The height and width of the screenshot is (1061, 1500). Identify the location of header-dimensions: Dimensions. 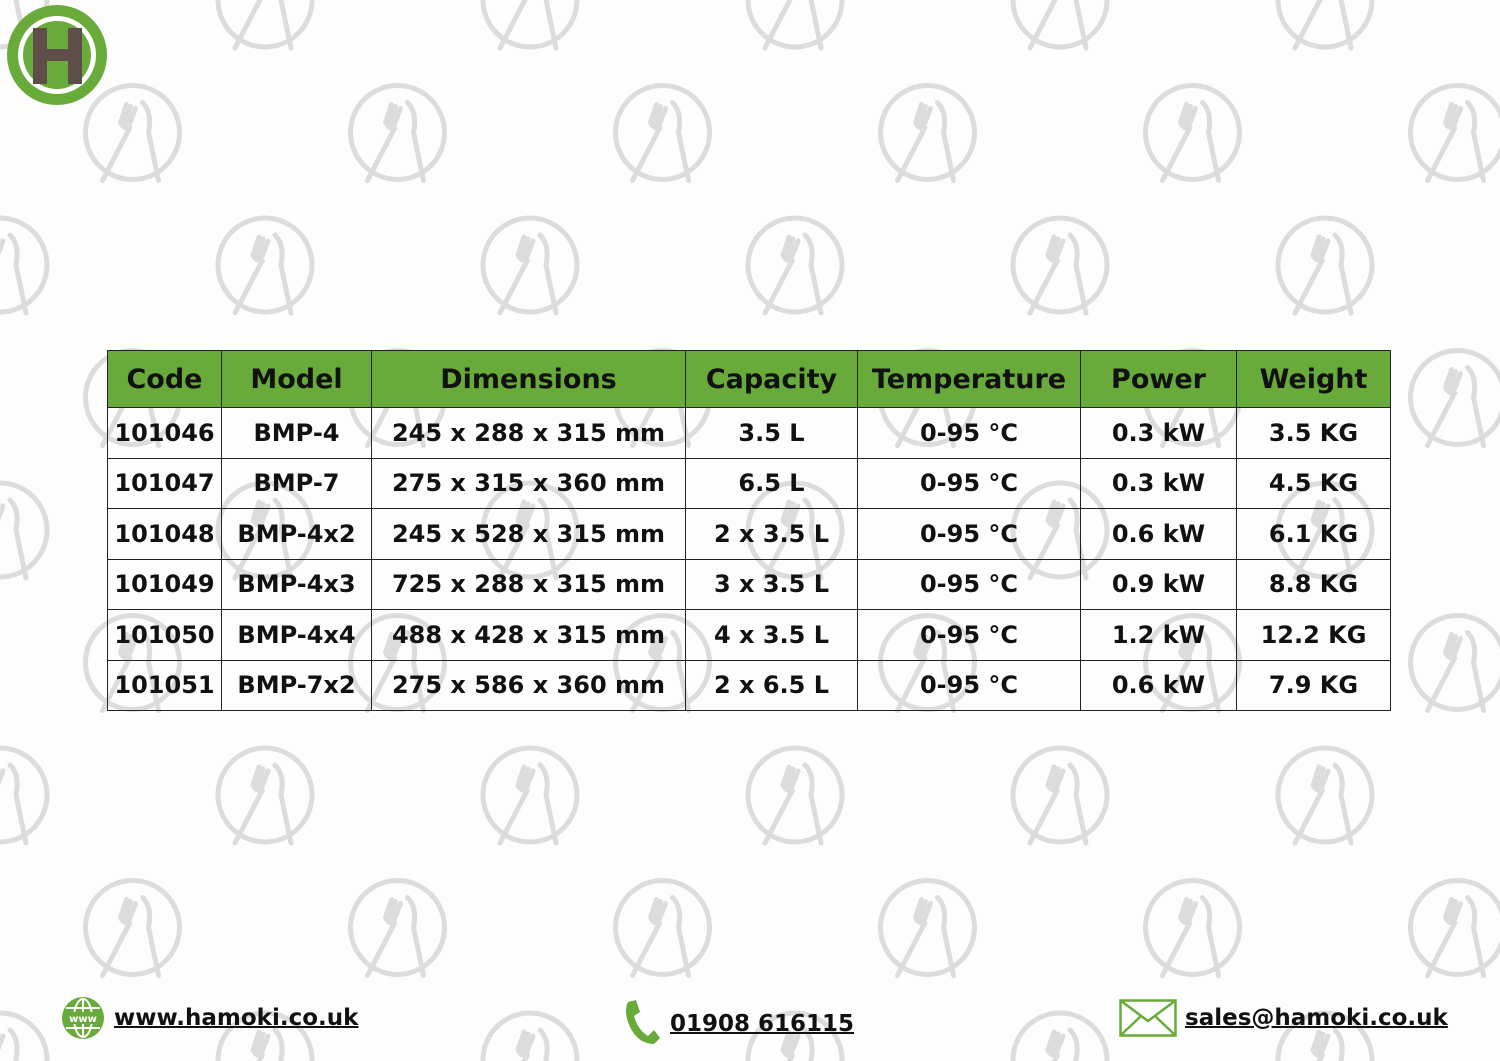
(528, 379).